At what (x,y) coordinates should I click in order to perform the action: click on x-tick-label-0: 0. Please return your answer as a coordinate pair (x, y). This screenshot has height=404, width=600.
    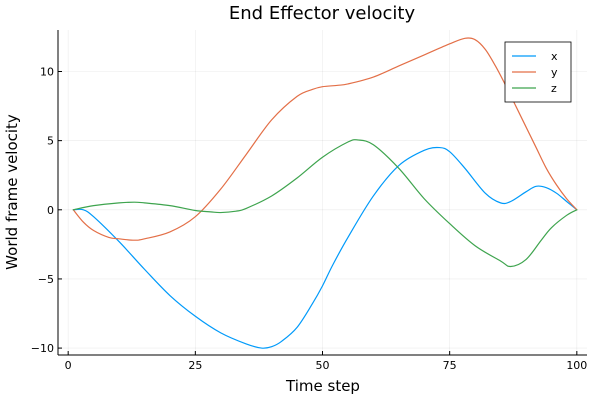
    Looking at the image, I should click on (68, 365).